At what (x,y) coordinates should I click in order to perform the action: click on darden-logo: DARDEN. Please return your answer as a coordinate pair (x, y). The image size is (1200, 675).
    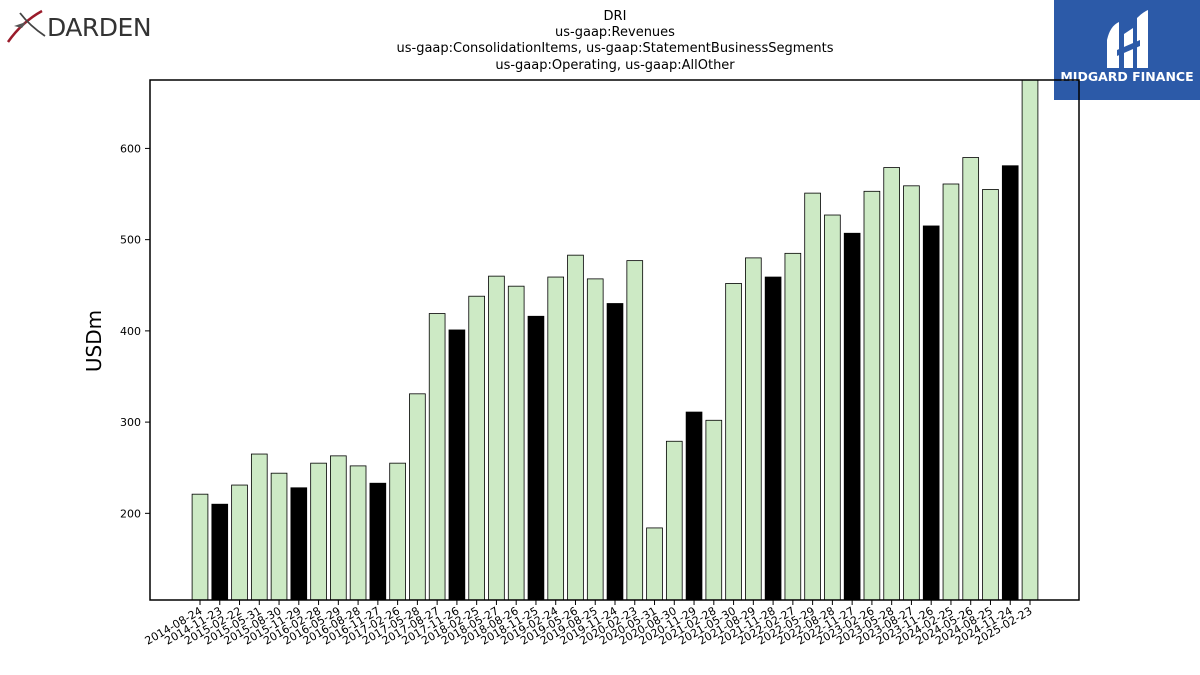
    Looking at the image, I should click on (79, 26).